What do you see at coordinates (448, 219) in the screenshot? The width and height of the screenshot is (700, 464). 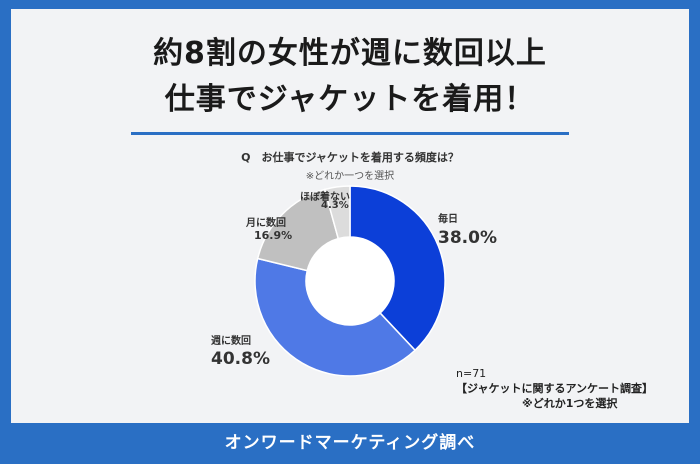 I see `slice-label-daily: 毎日` at bounding box center [448, 219].